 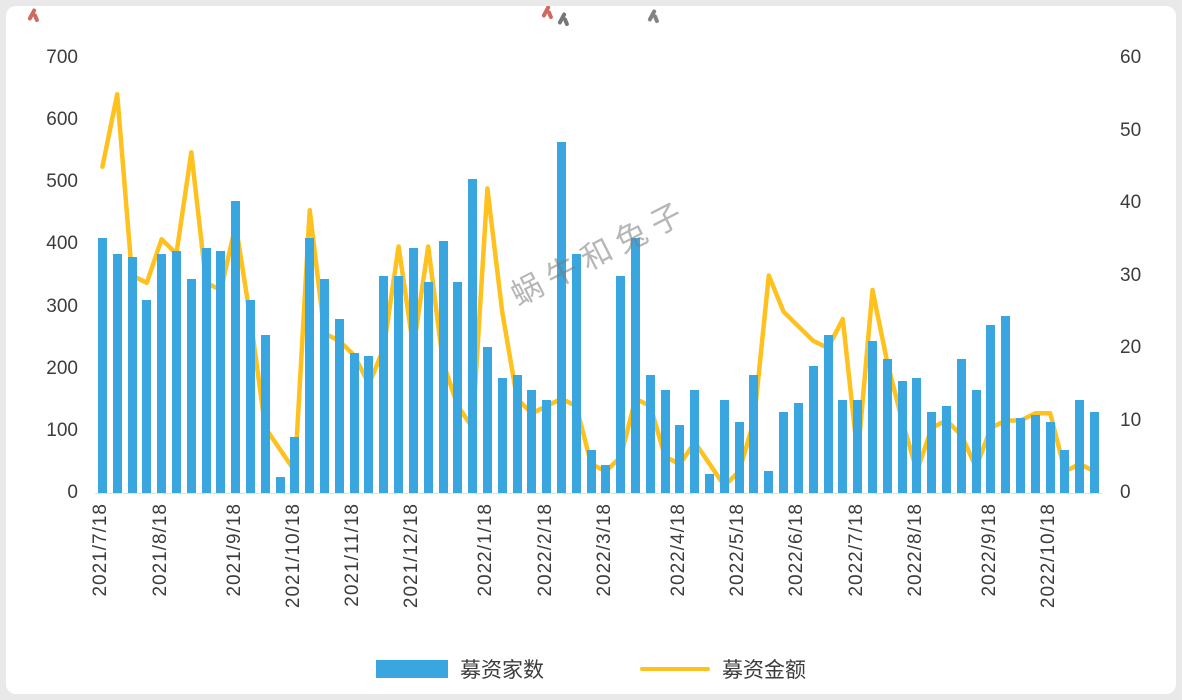 I want to click on x-axis-date-label: 2022/3/18, so click(x=604, y=550).